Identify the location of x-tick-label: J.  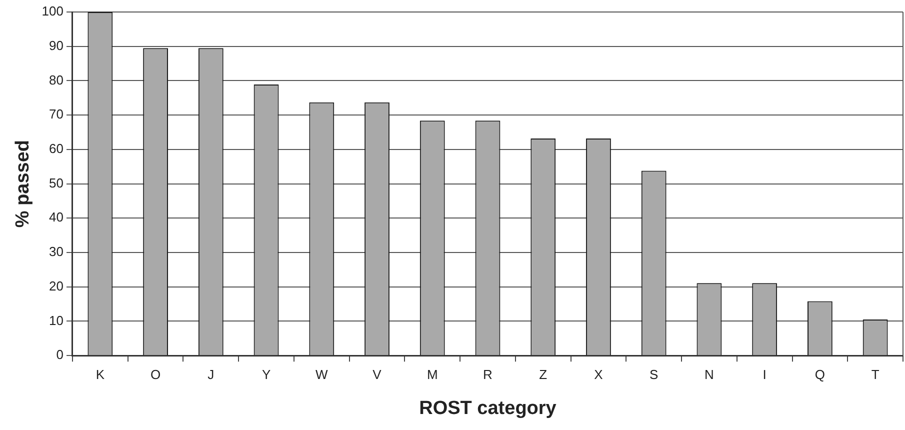
(211, 374).